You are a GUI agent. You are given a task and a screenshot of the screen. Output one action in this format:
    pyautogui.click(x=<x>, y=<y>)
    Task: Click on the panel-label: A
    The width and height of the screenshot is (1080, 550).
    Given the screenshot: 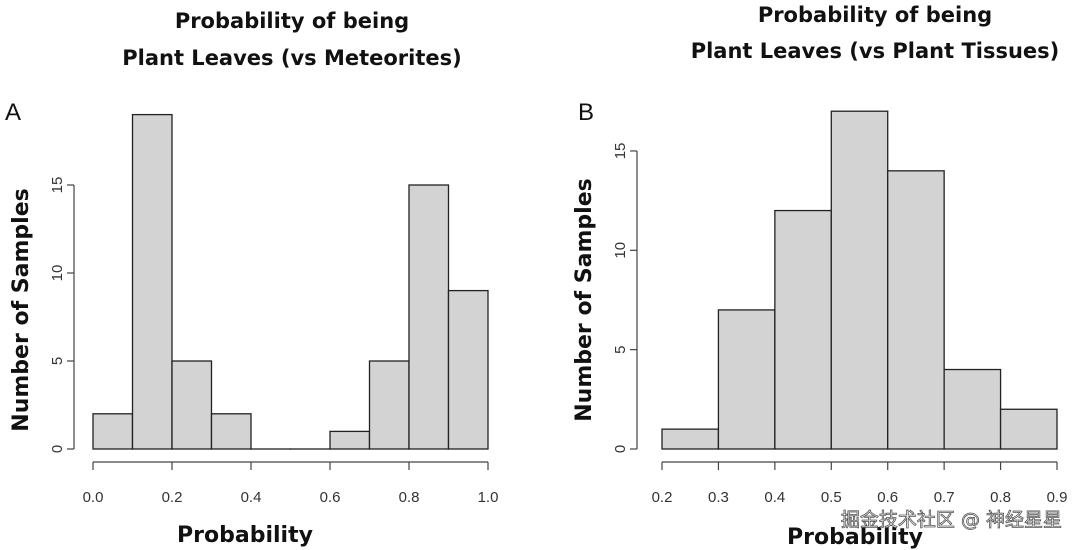 What is the action you would take?
    pyautogui.click(x=13, y=112)
    